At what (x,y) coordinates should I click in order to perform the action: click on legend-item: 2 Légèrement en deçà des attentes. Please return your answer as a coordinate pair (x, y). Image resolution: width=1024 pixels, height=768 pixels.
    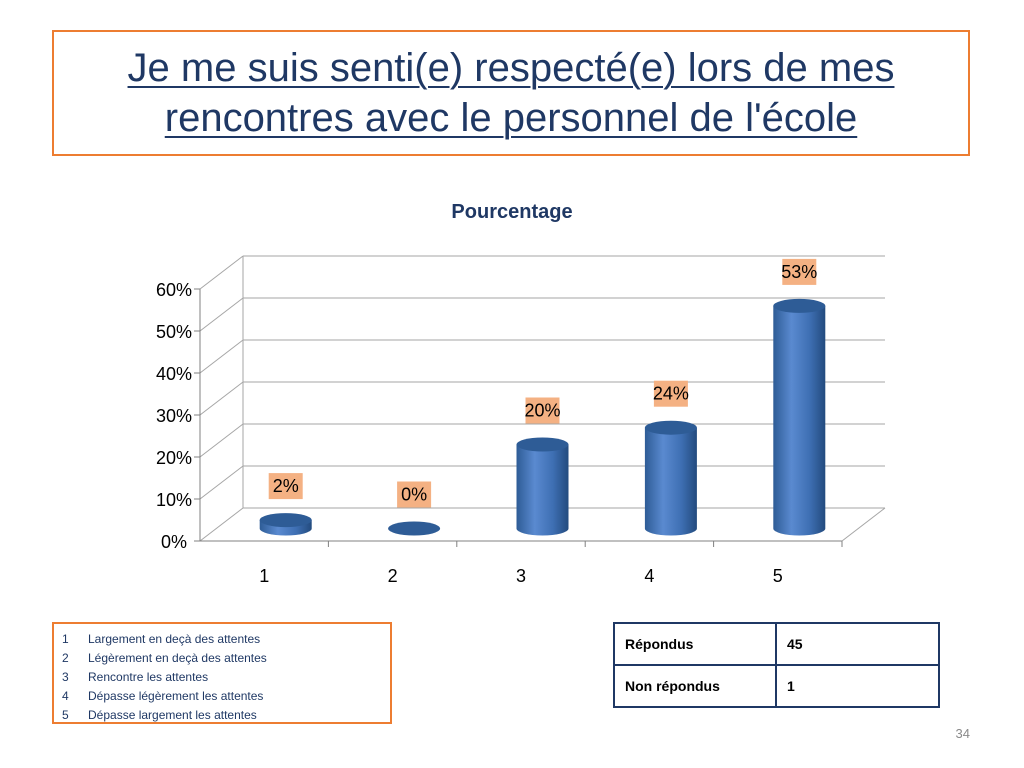
    Looking at the image, I should click on (222, 658).